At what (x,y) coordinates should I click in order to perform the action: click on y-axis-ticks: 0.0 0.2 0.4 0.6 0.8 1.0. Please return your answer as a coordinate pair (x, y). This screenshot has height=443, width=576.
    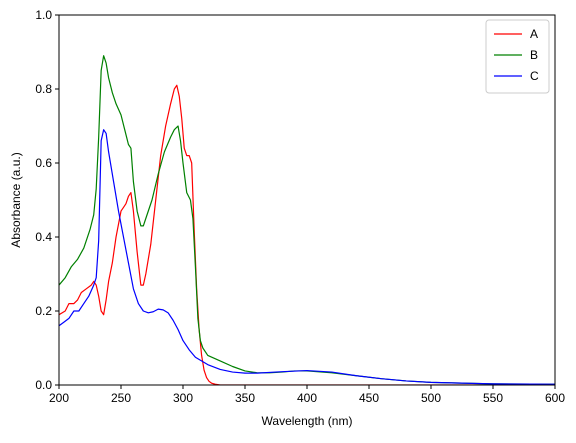
    Looking at the image, I should click on (47, 200).